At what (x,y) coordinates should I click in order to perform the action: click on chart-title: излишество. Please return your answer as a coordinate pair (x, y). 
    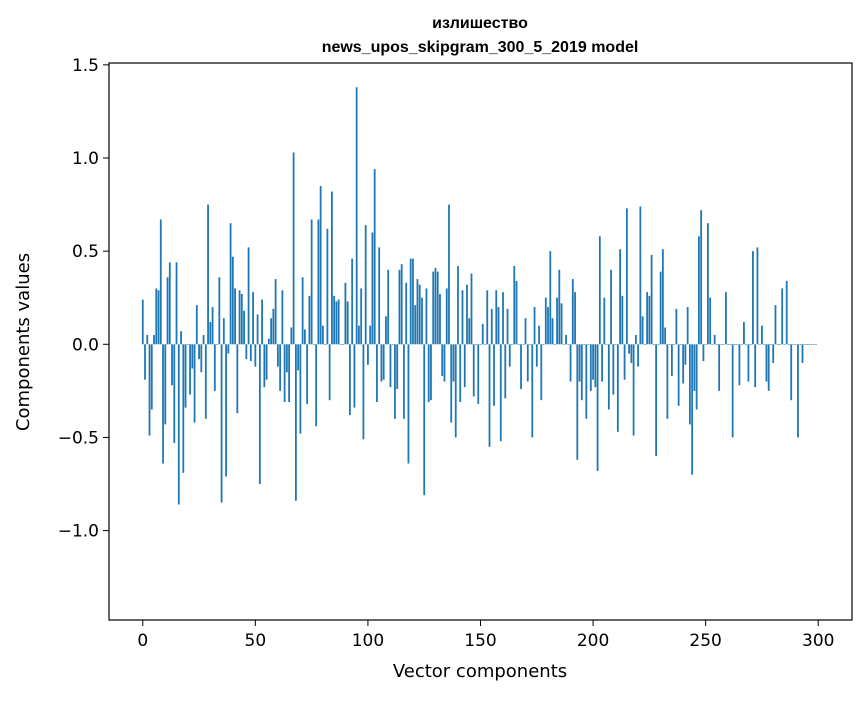
    Looking at the image, I should click on (480, 23).